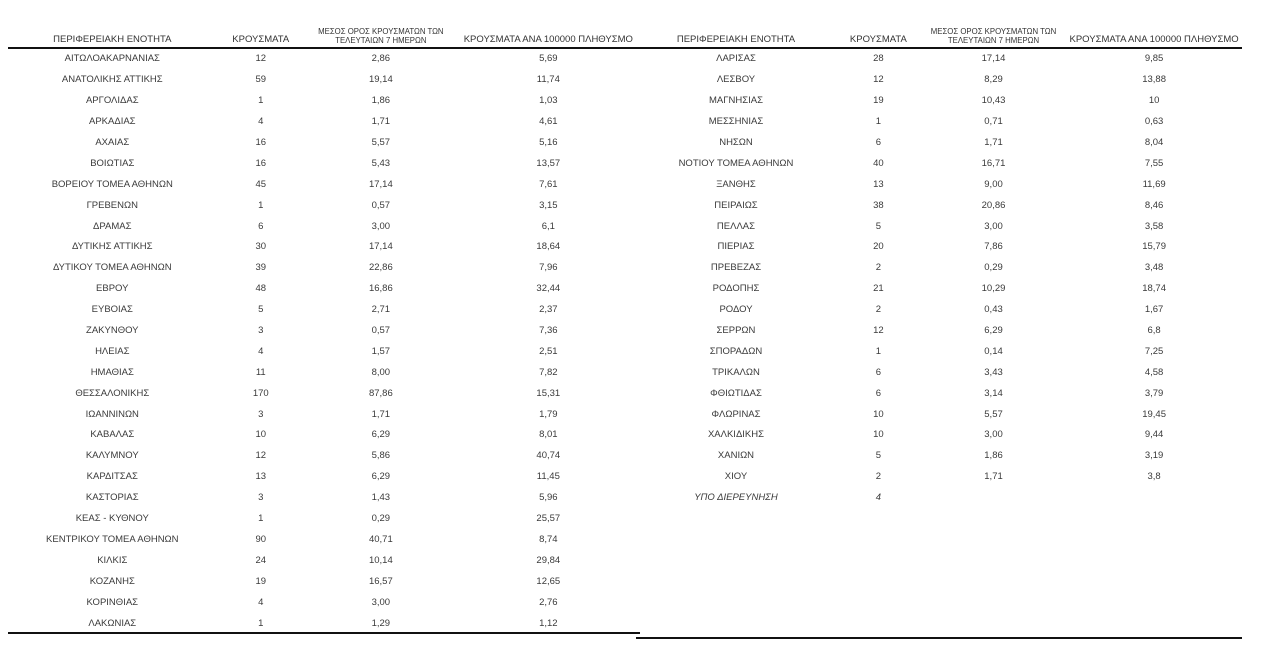  What do you see at coordinates (112, 205) in the screenshot?
I see `region-name-cell: ΓΡΕΒΕΝΩΝ` at bounding box center [112, 205].